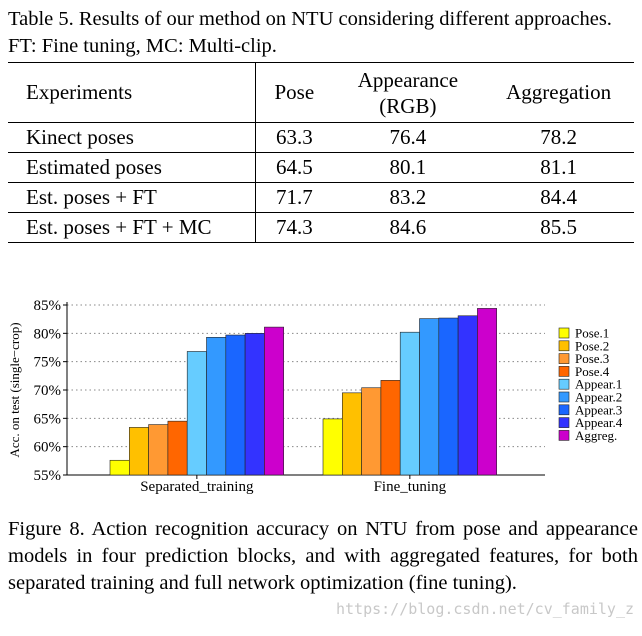 The image size is (642, 636). Describe the element at coordinates (216, 406) in the screenshot. I see `bar-appear2-separated-training` at that location.